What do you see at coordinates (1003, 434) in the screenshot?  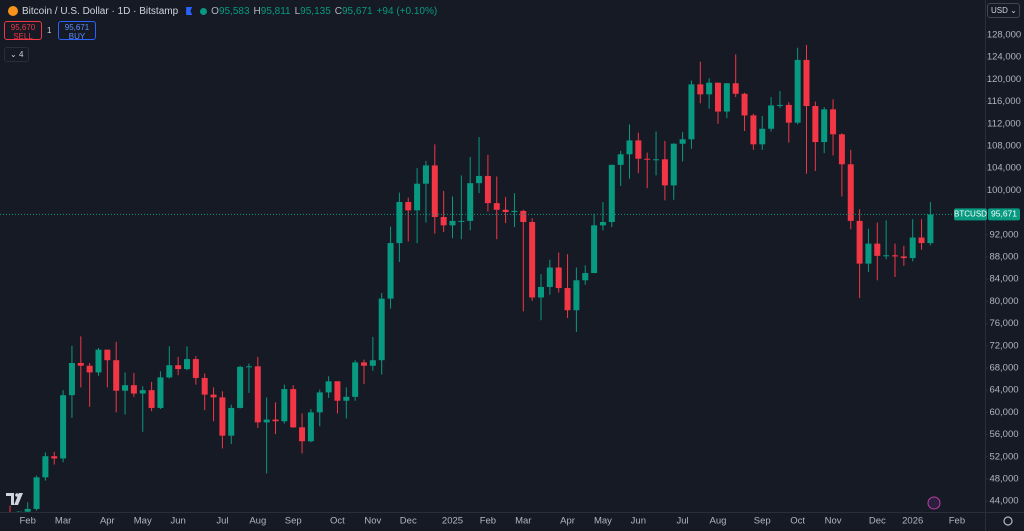 I see `y-tick-label: 56,000` at bounding box center [1003, 434].